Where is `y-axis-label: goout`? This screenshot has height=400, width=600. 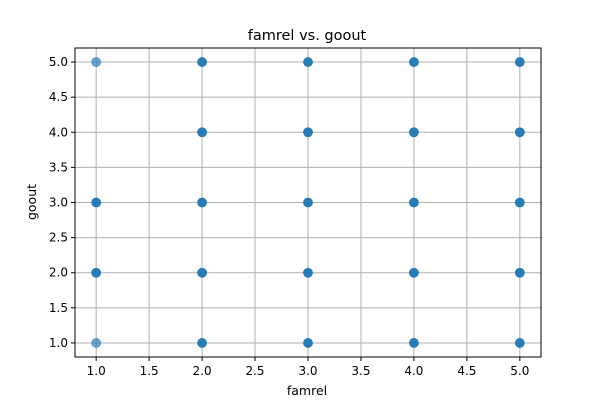
y-axis-label: goout is located at coordinates (31, 202).